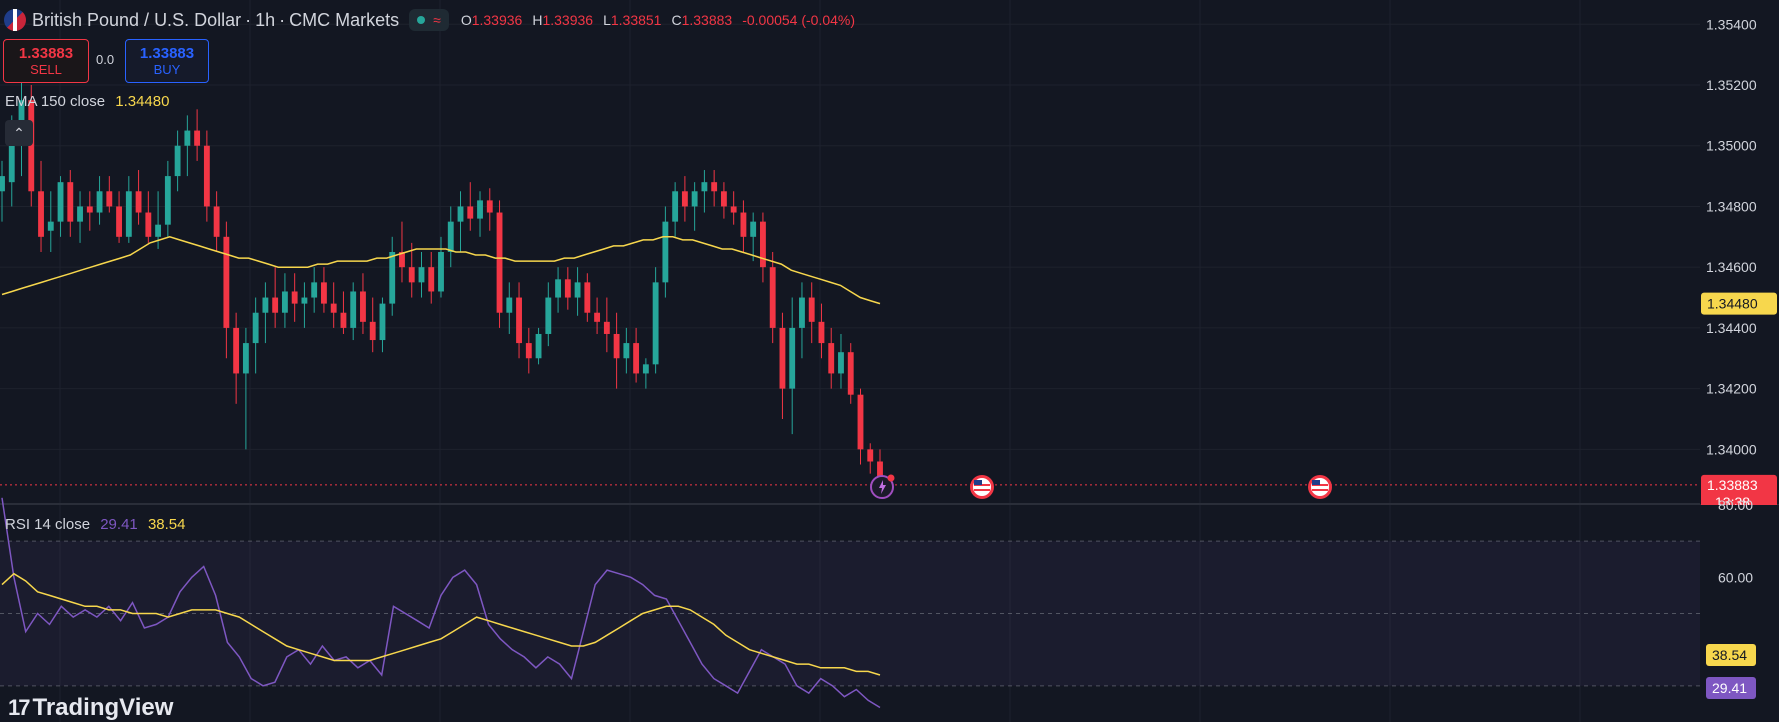  I want to click on rsi-legend: RSI 14 close 29.41 38.54, so click(95, 524).